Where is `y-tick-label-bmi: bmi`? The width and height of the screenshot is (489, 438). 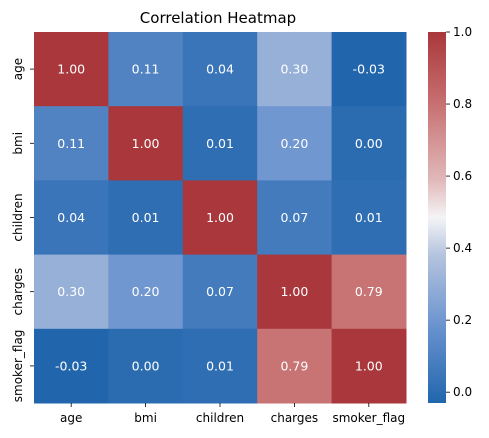 y-tick-label-bmi: bmi is located at coordinates (18, 143).